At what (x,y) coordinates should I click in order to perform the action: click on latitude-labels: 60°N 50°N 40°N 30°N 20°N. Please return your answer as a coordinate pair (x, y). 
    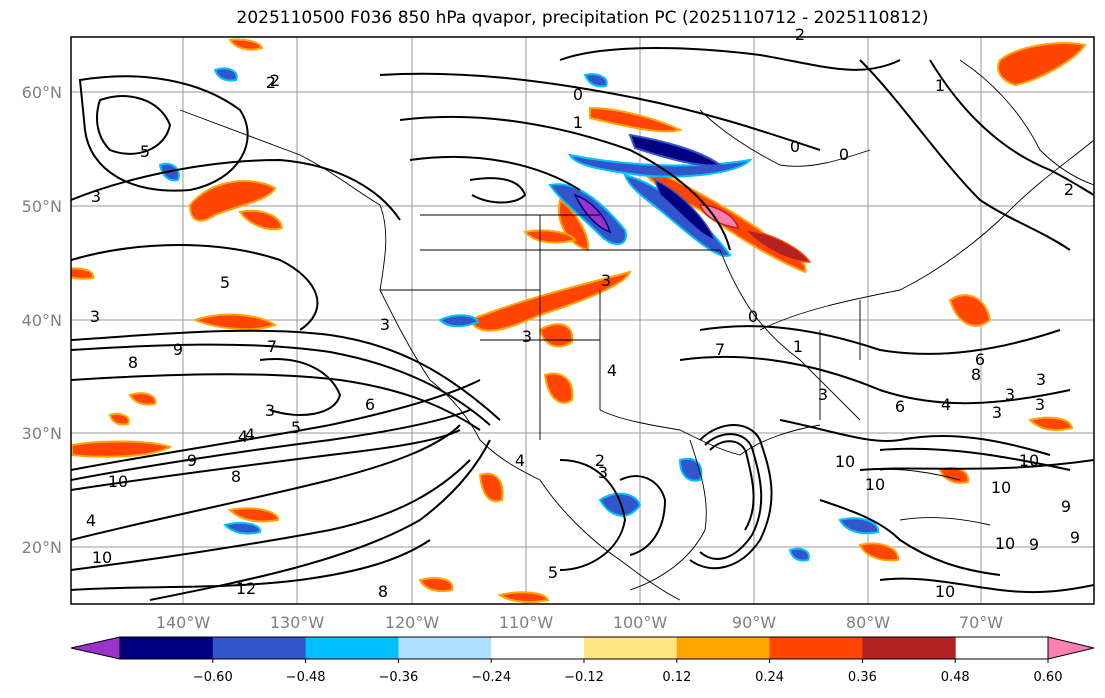
    Looking at the image, I should click on (42, 320).